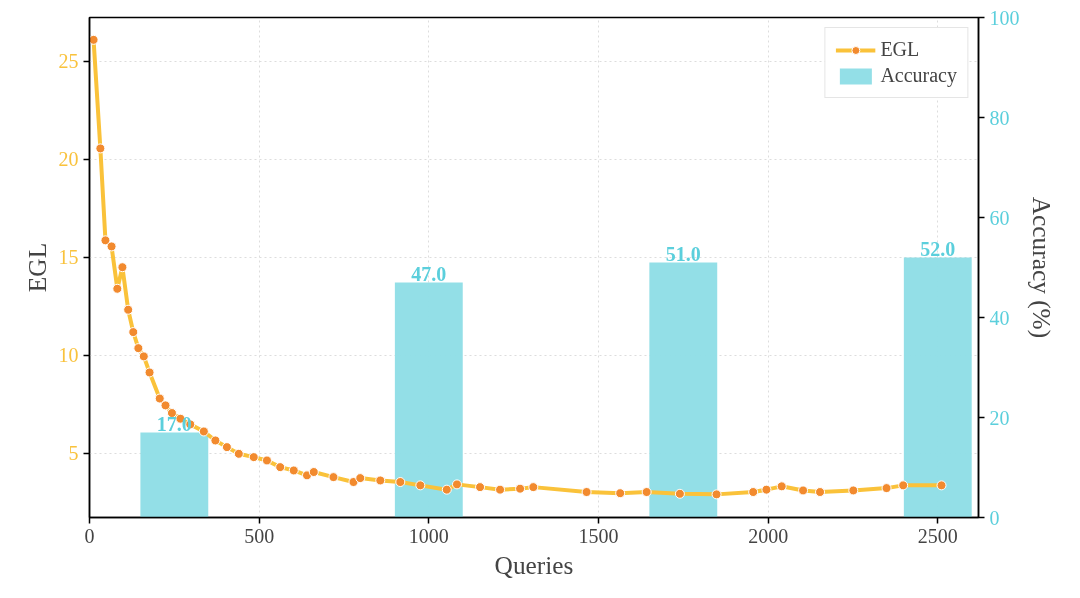  I want to click on y-tick-label: 5, so click(73, 453).